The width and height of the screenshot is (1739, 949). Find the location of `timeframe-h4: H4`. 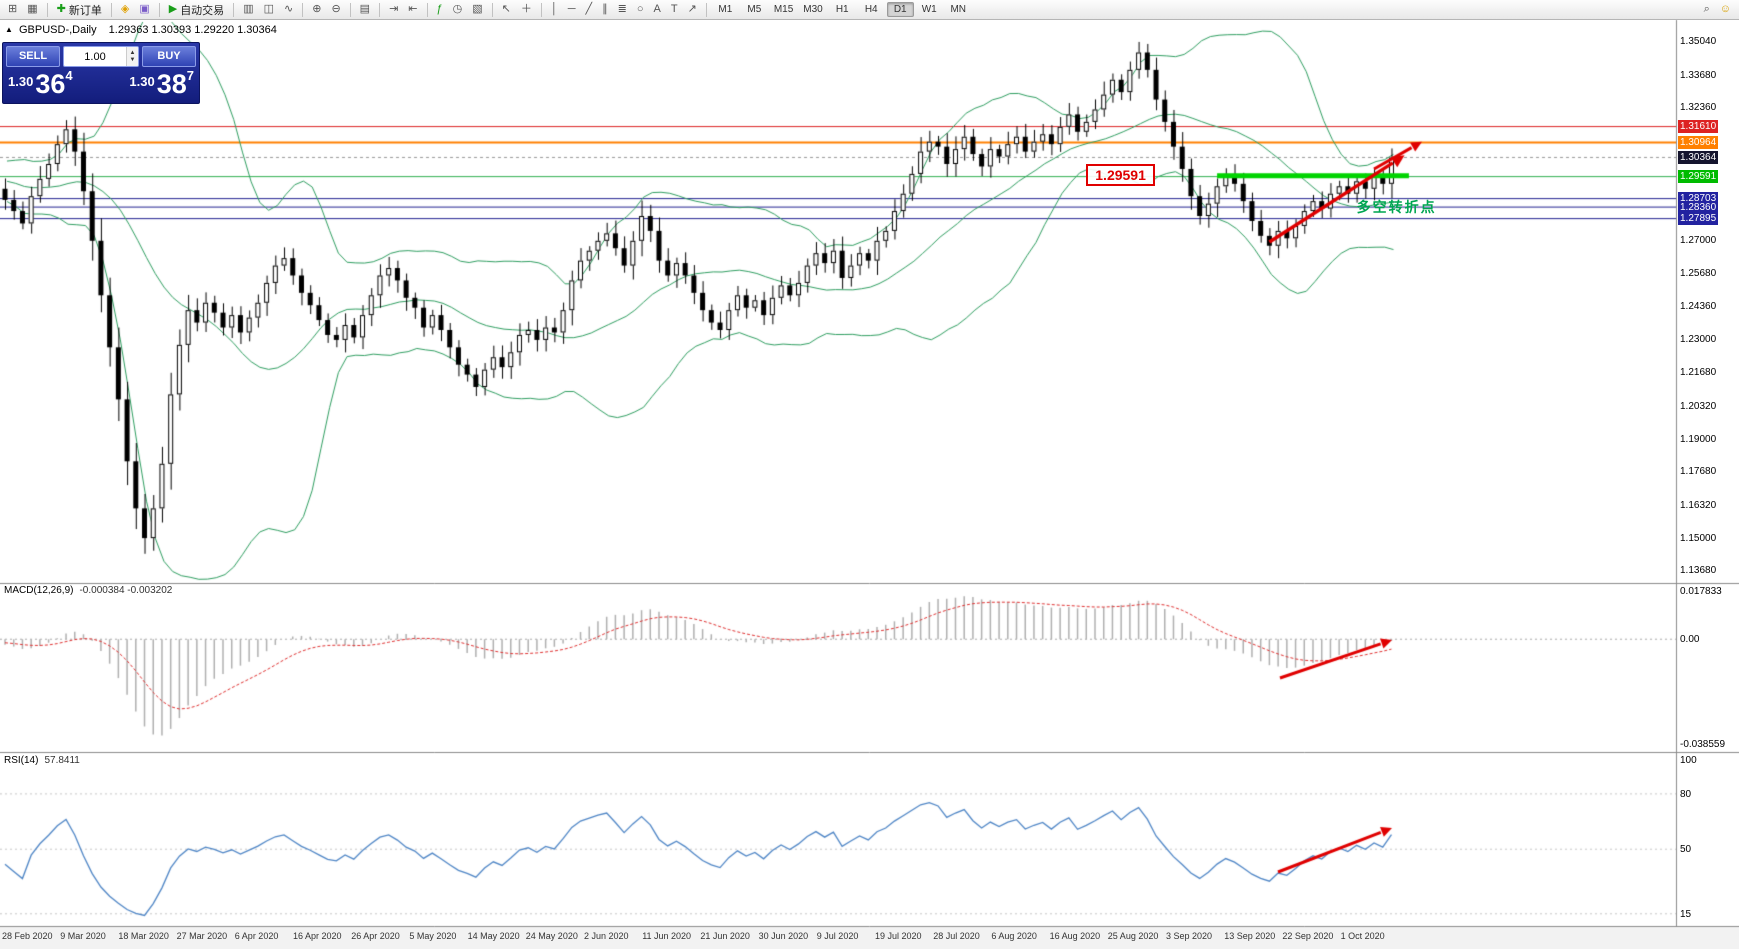

timeframe-h4: H4 is located at coordinates (871, 9).